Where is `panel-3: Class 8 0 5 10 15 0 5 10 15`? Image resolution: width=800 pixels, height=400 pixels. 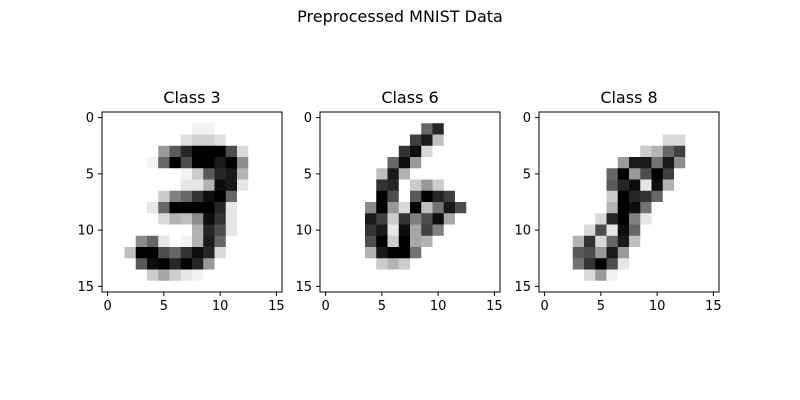
panel-3: Class 8 0 5 10 15 0 5 10 15 is located at coordinates (617, 201).